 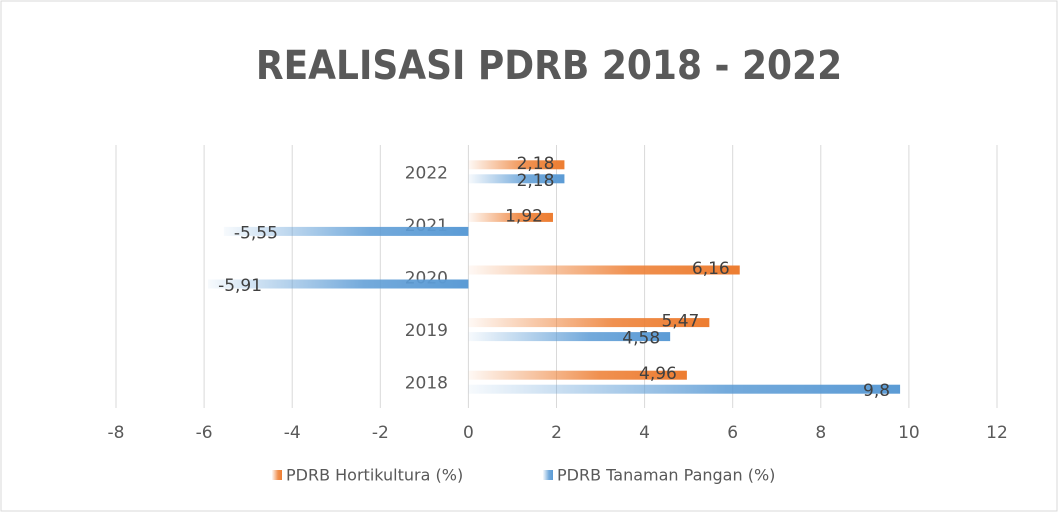 What do you see at coordinates (680, 322) in the screenshot?
I see `data-label: 5,47` at bounding box center [680, 322].